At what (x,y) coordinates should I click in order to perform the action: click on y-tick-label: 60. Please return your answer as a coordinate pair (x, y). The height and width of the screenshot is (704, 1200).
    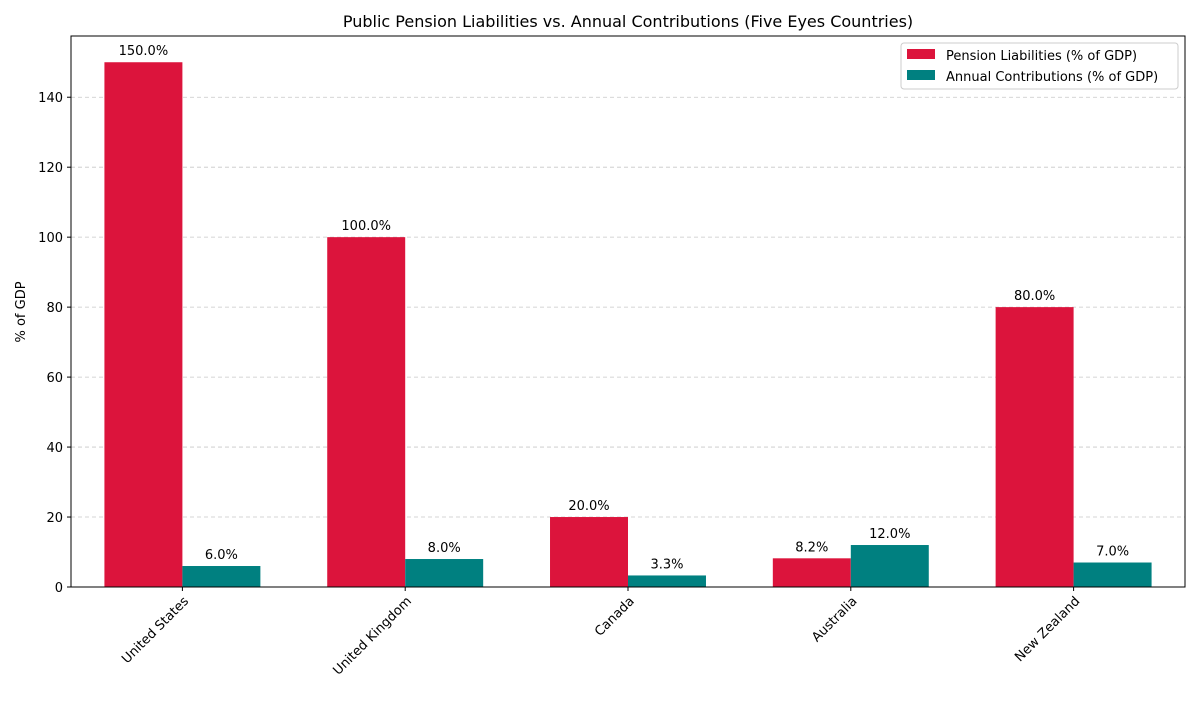
    Looking at the image, I should click on (54, 378).